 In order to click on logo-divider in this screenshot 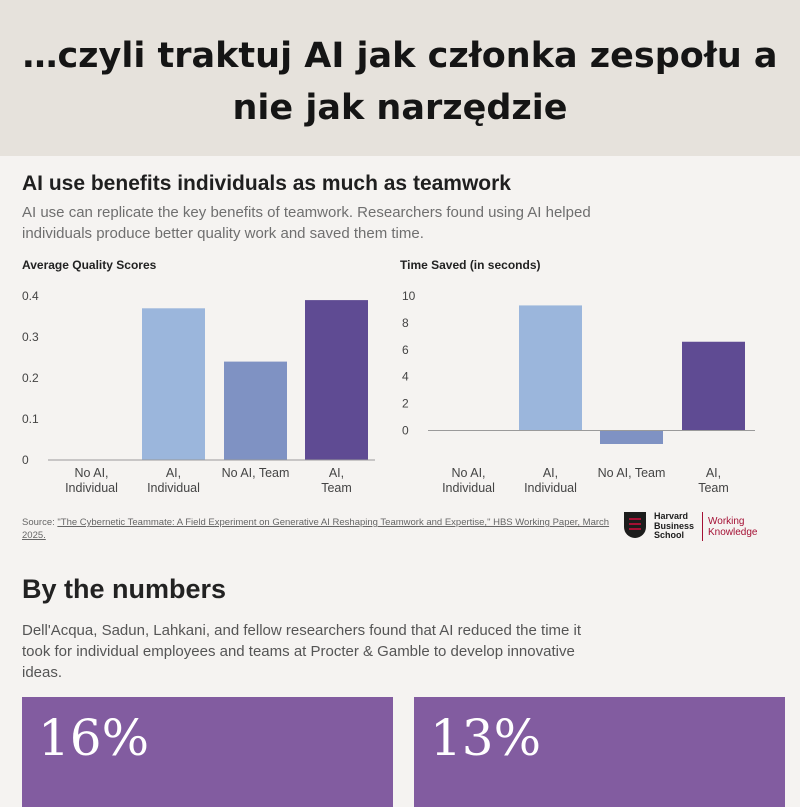, I will do `click(702, 526)`.